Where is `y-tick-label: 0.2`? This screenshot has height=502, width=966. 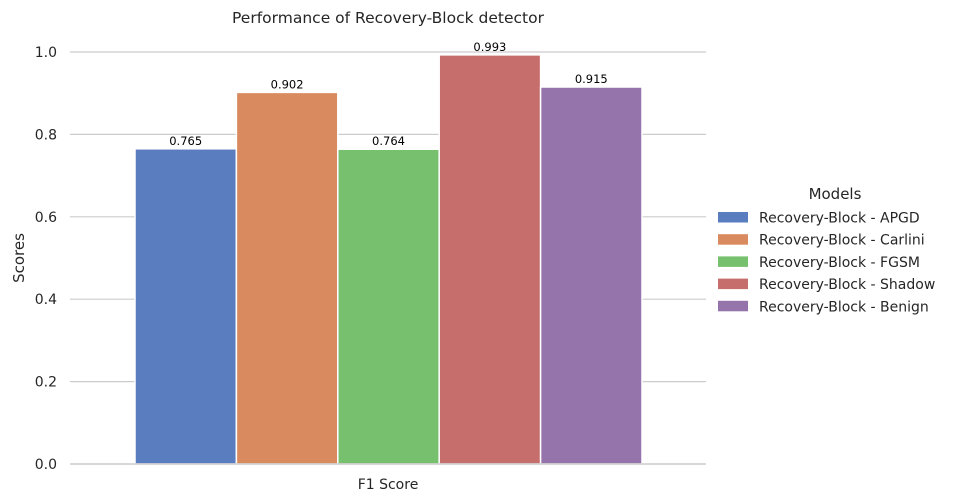 y-tick-label: 0.2 is located at coordinates (46, 383).